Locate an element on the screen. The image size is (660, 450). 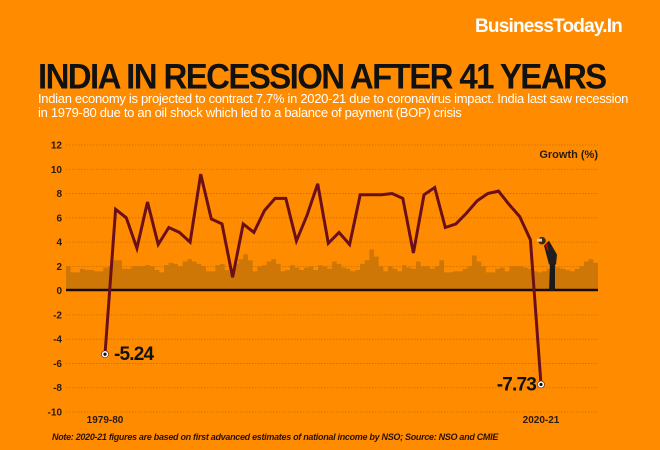
y-tick-label: 8 is located at coordinates (59, 194).